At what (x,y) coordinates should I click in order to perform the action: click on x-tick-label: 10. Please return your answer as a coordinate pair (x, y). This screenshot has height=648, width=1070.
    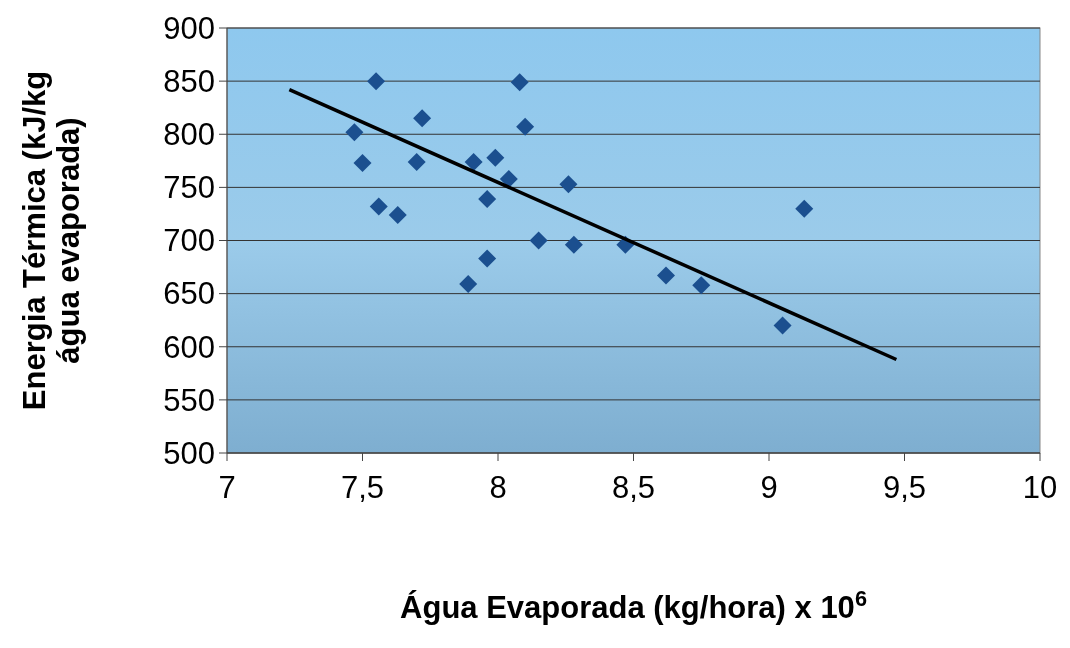
    Looking at the image, I should click on (1040, 487).